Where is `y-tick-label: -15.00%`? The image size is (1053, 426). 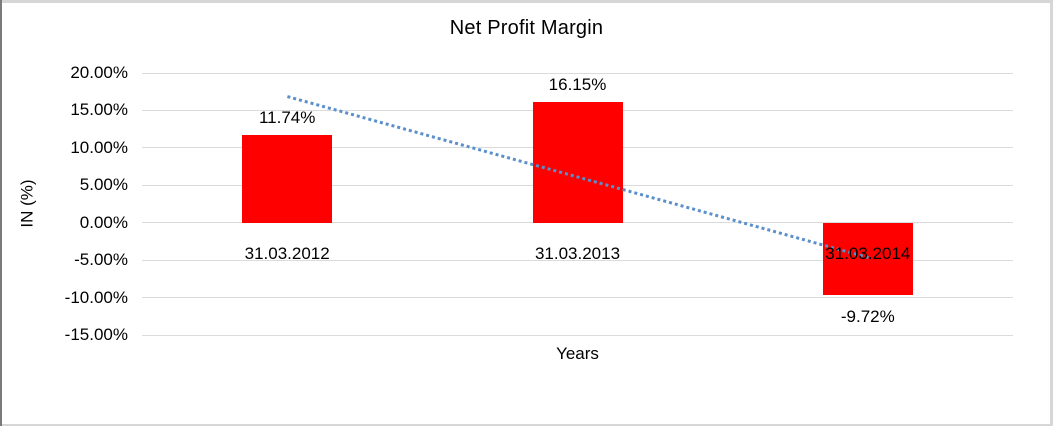 y-tick-label: -15.00% is located at coordinates (96, 334).